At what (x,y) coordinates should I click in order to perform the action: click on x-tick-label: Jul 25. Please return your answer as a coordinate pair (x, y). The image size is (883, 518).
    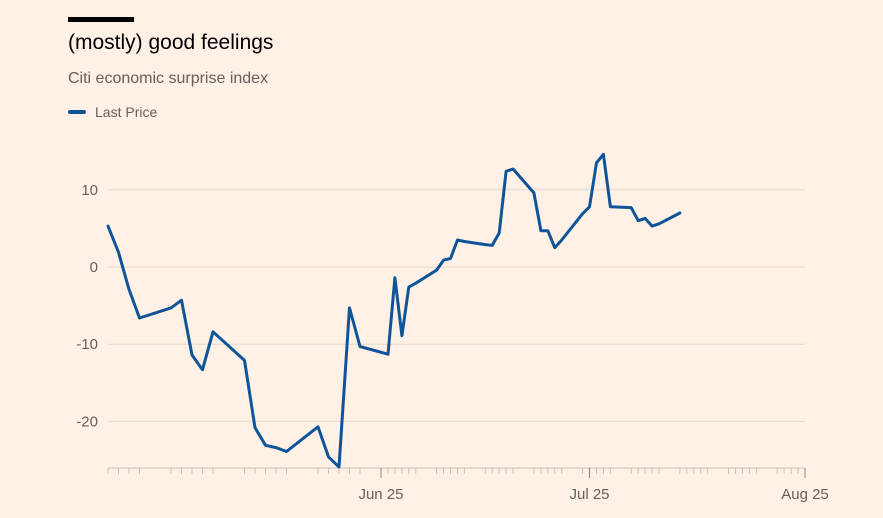
    Looking at the image, I should click on (590, 494).